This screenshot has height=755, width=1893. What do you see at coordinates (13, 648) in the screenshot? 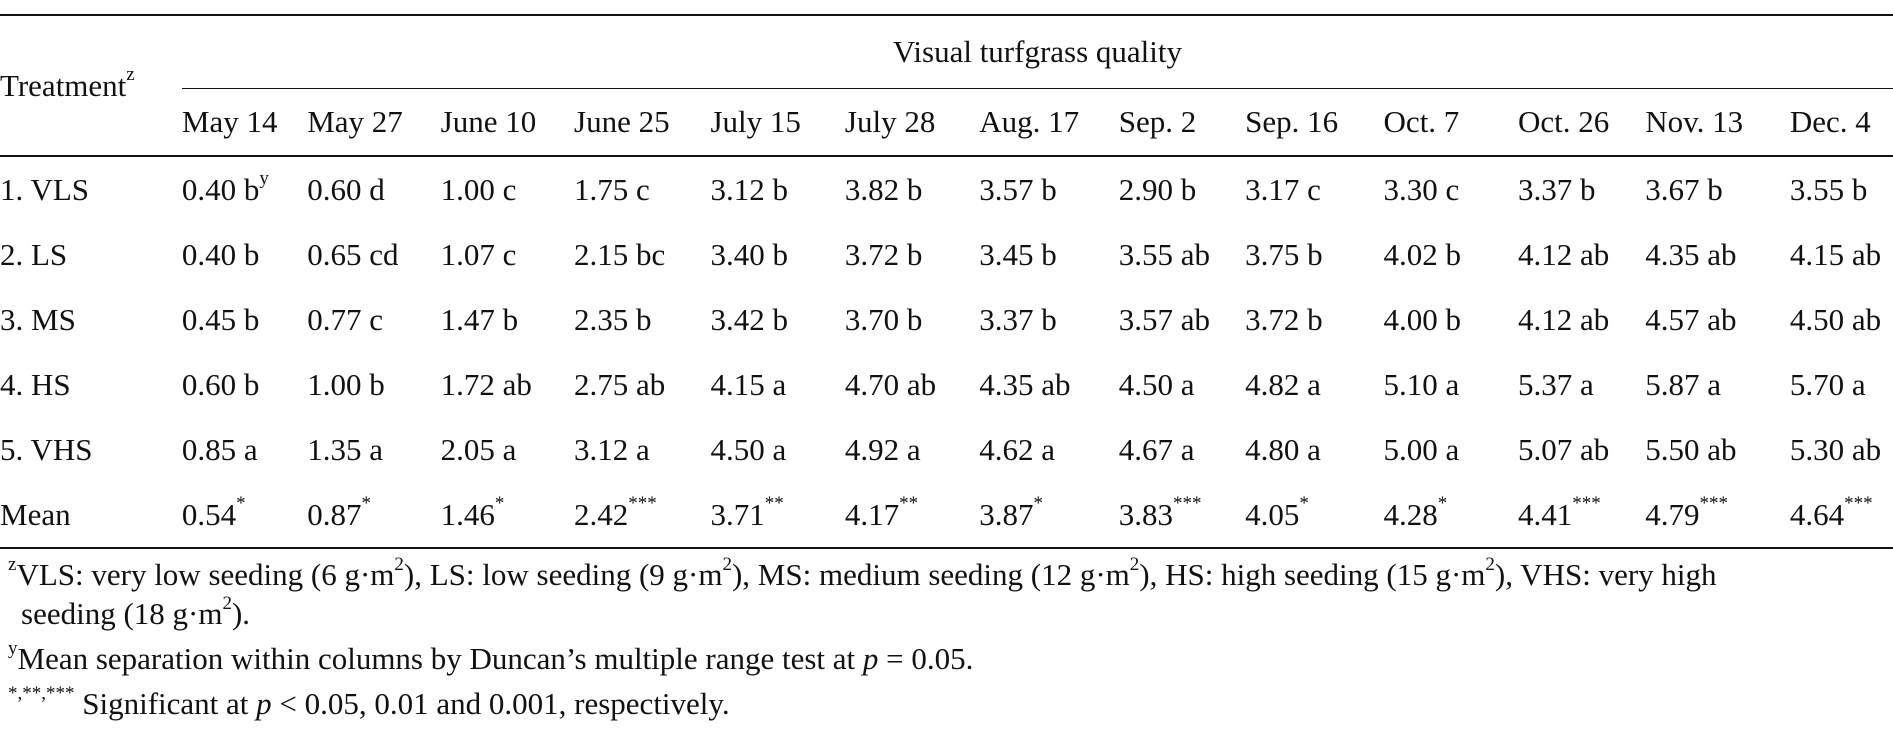
I see `footnote-y-mark: y` at bounding box center [13, 648].